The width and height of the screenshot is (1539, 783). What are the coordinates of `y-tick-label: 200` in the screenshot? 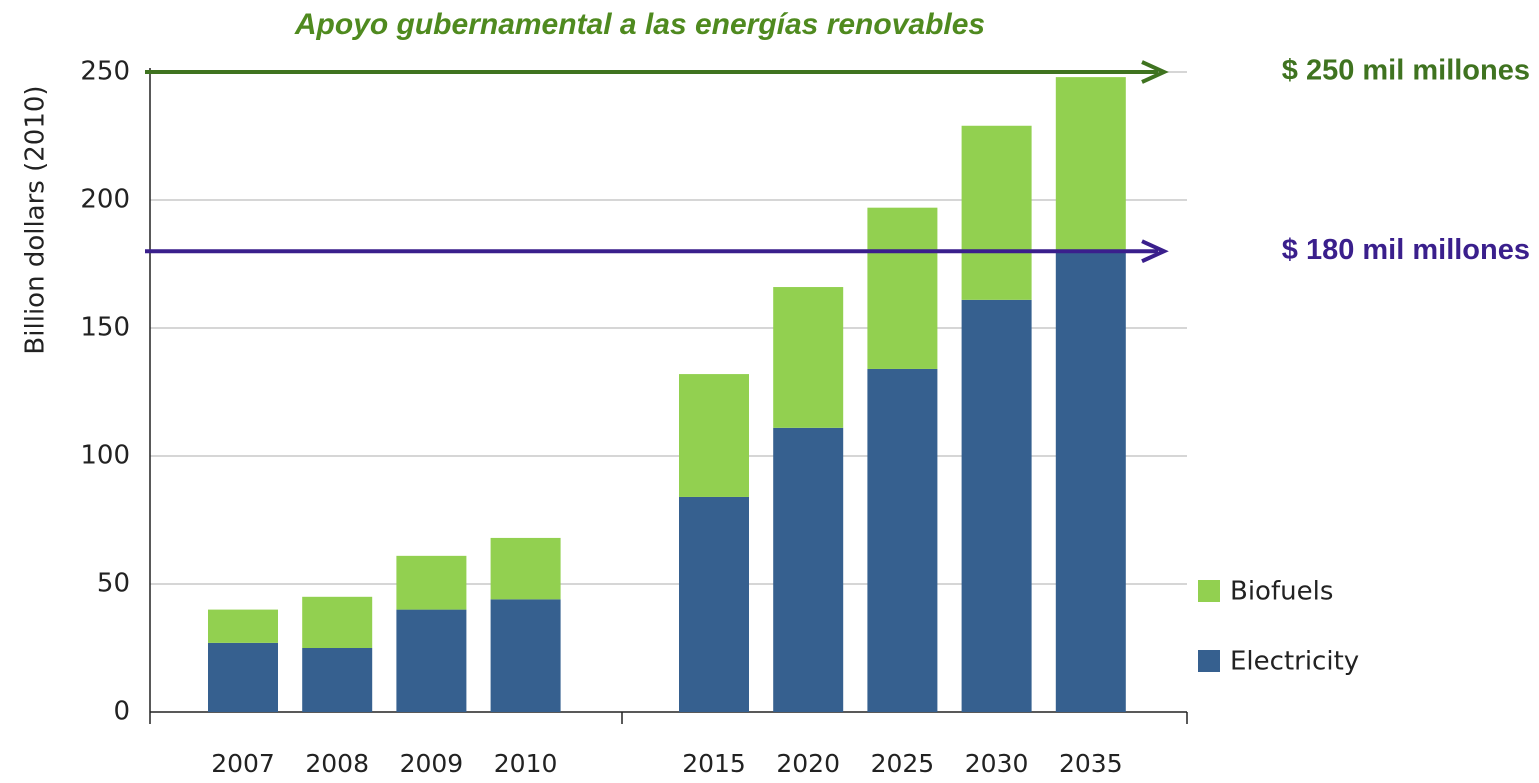 It's located at (105, 200).